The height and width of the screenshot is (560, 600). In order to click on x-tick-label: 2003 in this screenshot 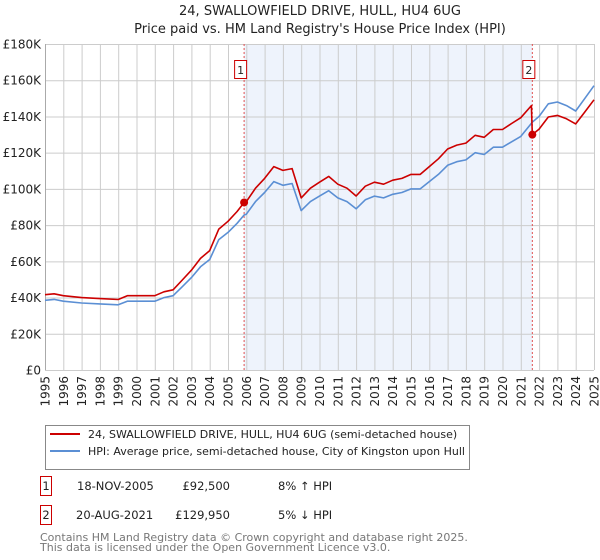, I will do `click(192, 391)`.